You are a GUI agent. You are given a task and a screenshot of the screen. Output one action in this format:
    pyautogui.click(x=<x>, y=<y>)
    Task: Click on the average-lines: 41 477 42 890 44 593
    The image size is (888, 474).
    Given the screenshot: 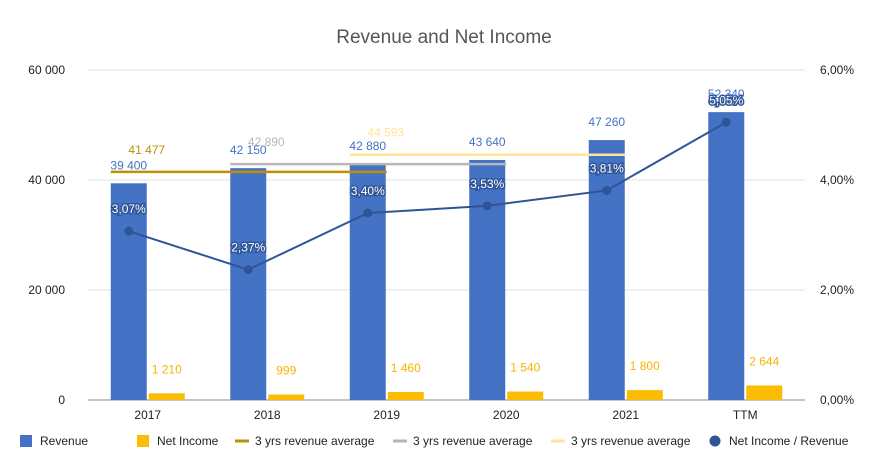 What is the action you would take?
    pyautogui.click(x=368, y=150)
    